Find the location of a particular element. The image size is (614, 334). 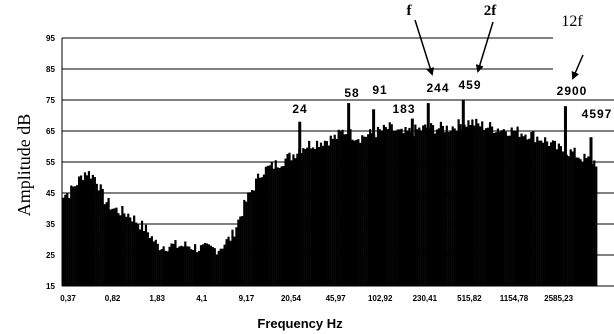

peak-label-4597: 4597 is located at coordinates (597, 114).